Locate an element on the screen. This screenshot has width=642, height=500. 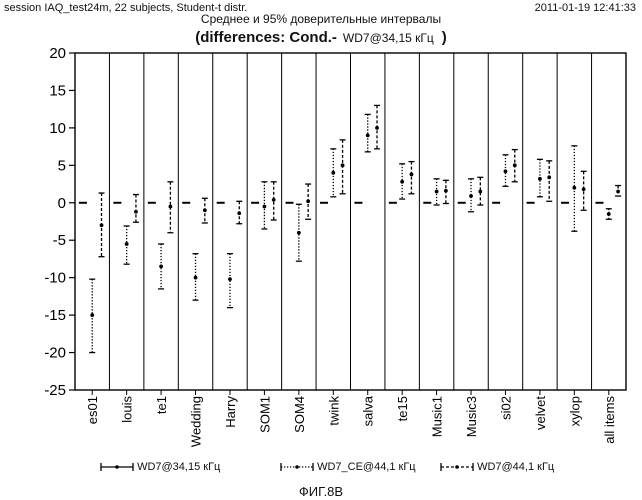
legend-entry-1: WD7@34,15 кГц is located at coordinates (160, 467).